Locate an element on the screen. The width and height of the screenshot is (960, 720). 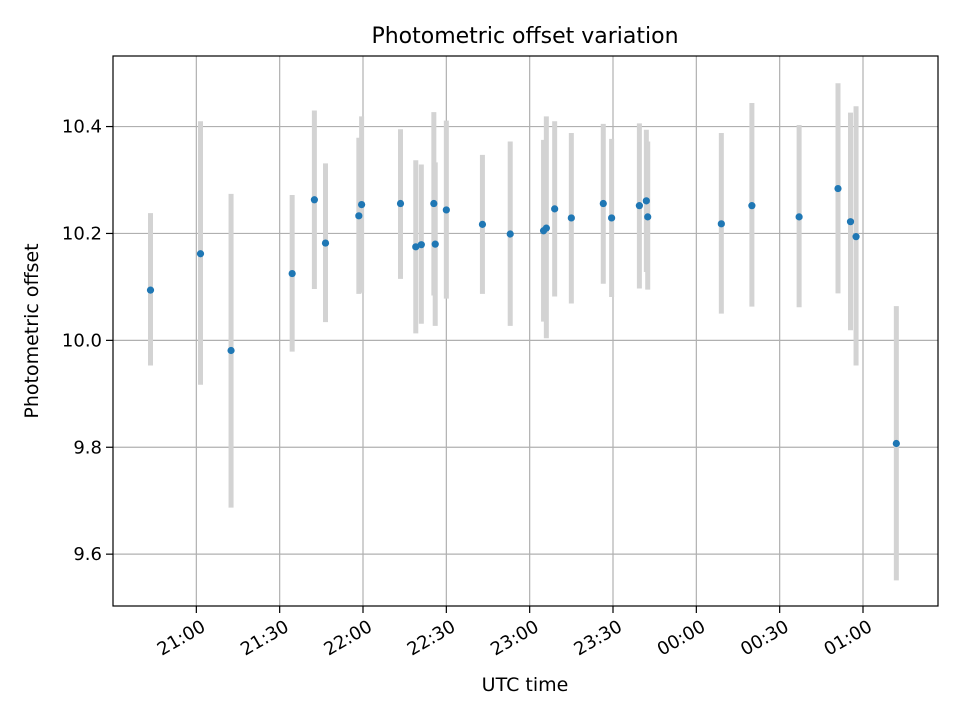
y-axis-label: Photometric offset is located at coordinates (32, 330).